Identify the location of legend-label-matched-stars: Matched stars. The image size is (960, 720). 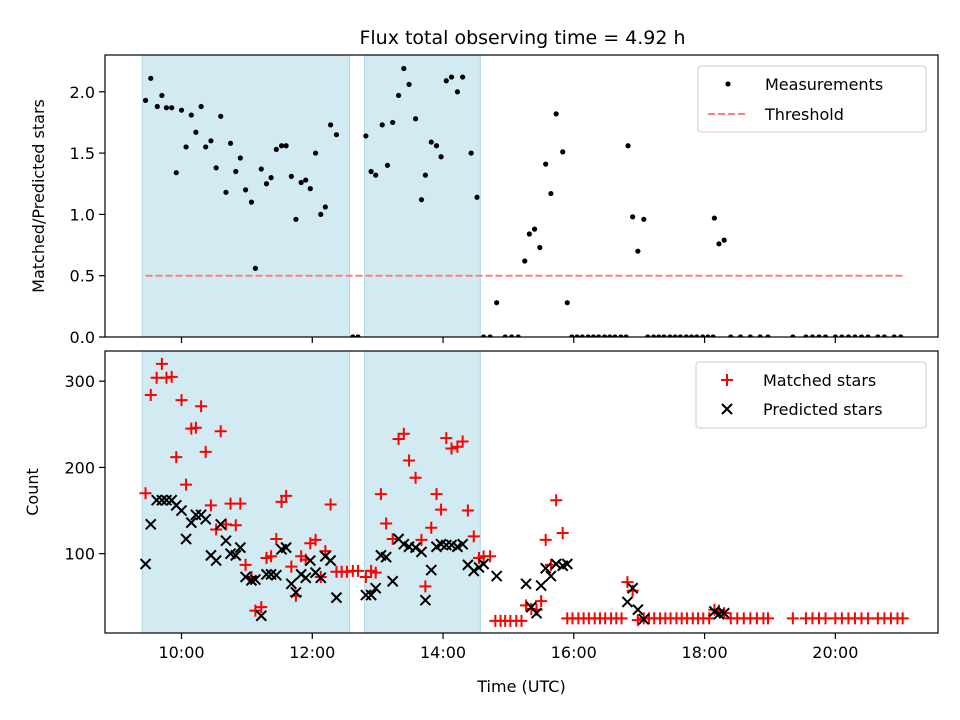
(819, 380).